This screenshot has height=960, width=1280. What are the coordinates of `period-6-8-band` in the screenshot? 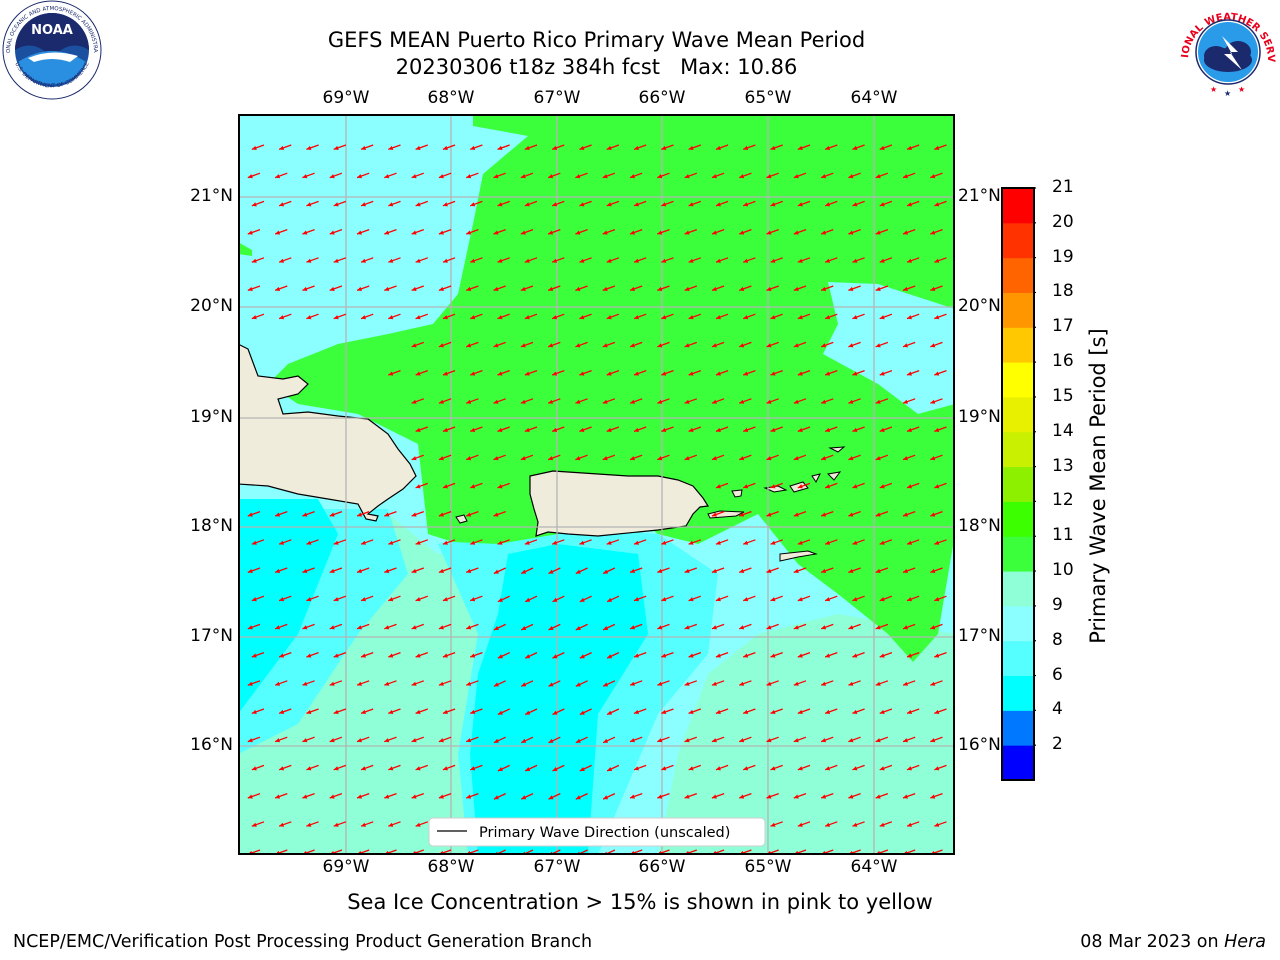 It's located at (288, 606).